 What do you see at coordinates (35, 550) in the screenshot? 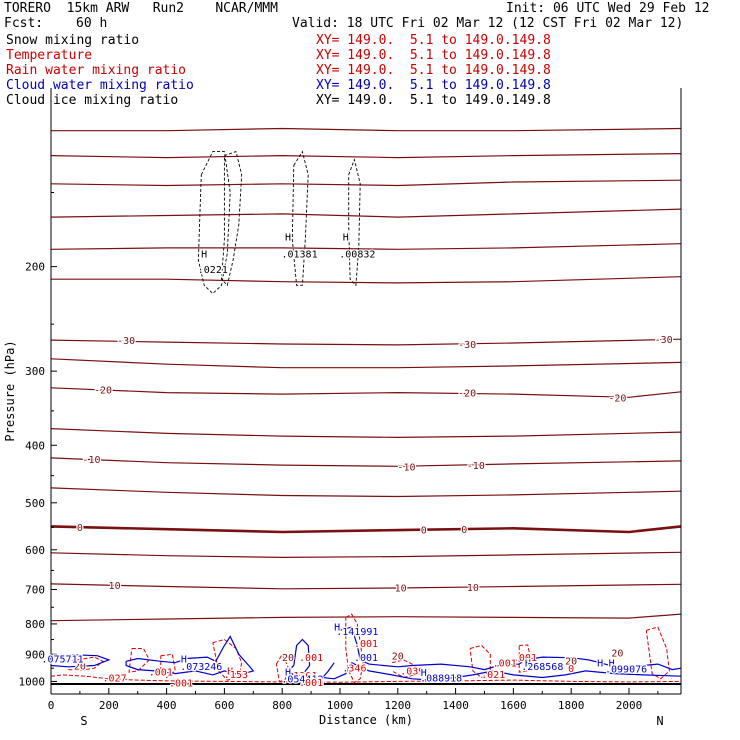
I see `y-tick-label: 600` at bounding box center [35, 550].